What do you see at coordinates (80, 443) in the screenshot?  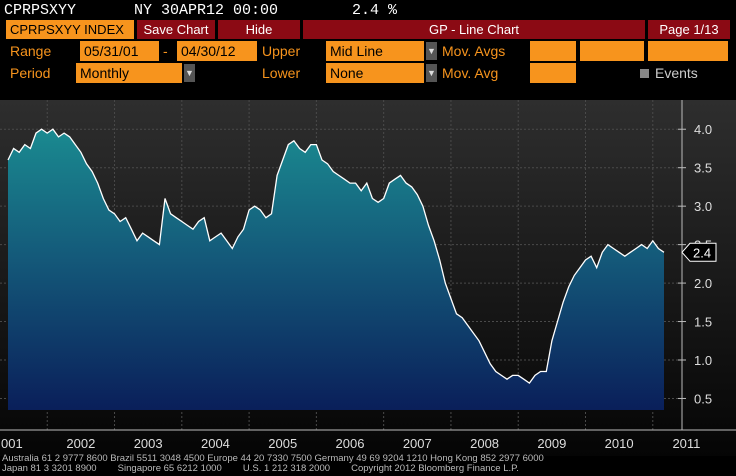 I see `x-tick-label: 2002` at bounding box center [80, 443].